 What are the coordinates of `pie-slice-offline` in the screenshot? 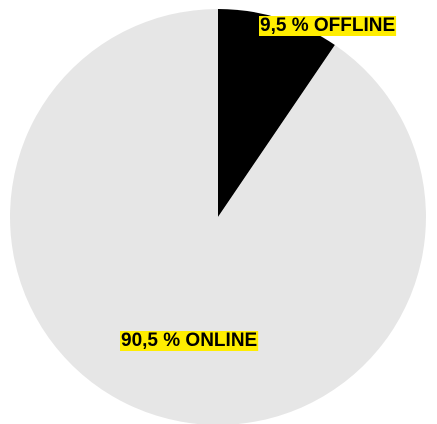 It's located at (276, 113).